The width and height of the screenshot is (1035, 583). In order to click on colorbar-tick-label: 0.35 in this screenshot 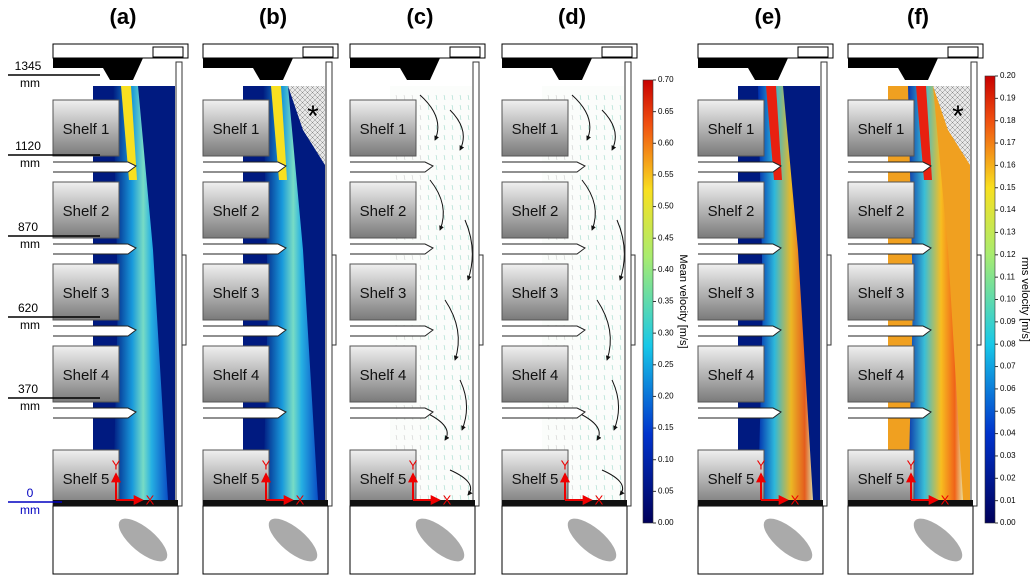, I will do `click(666, 301)`.